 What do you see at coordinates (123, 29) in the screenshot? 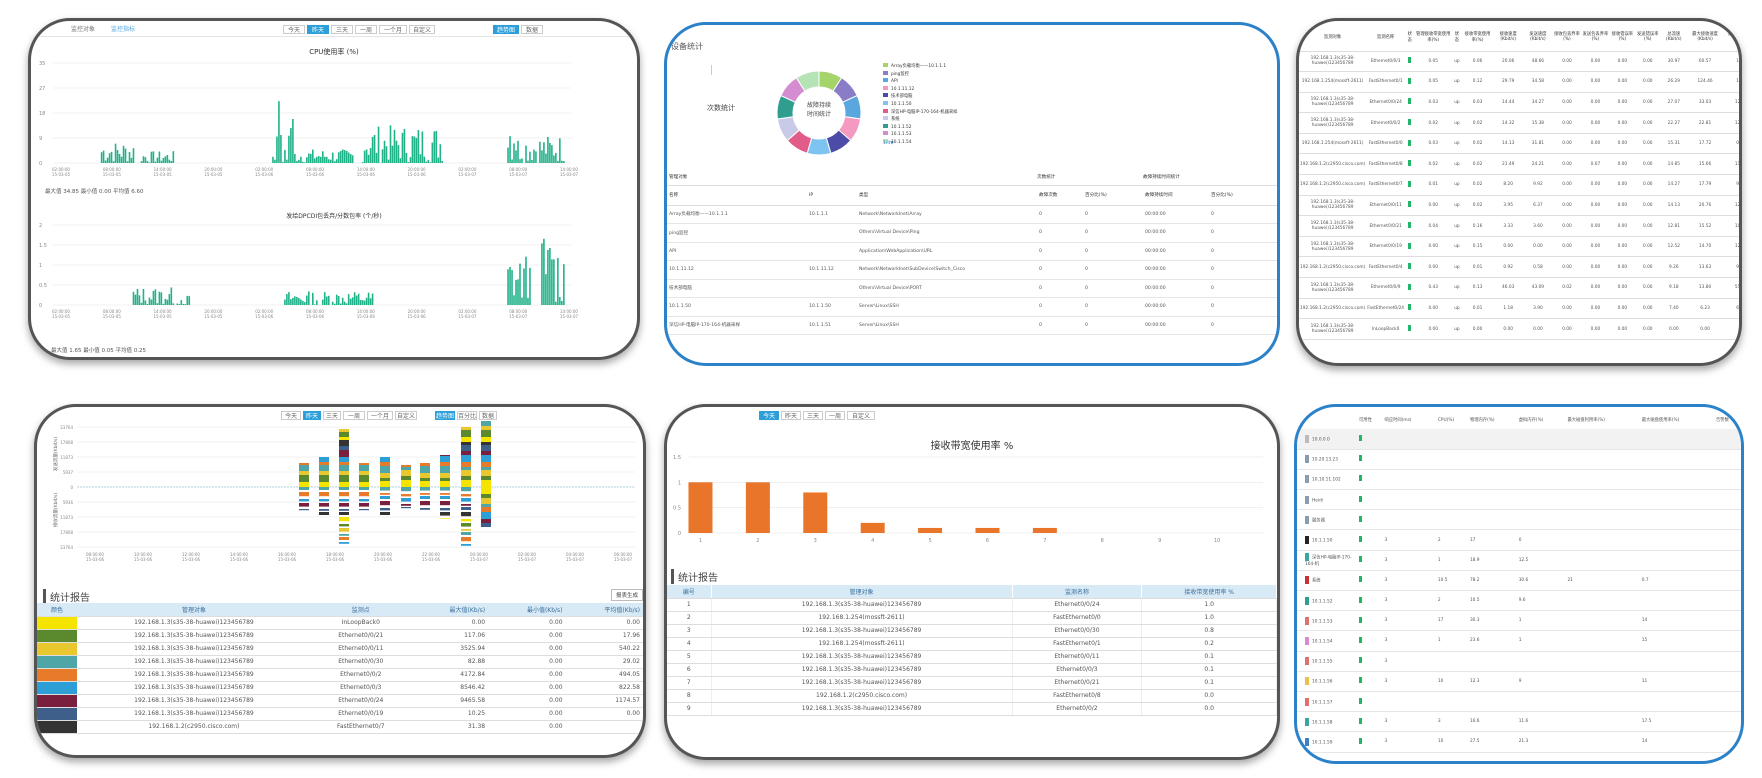
I see `metric-selector: 监控指标` at bounding box center [123, 29].